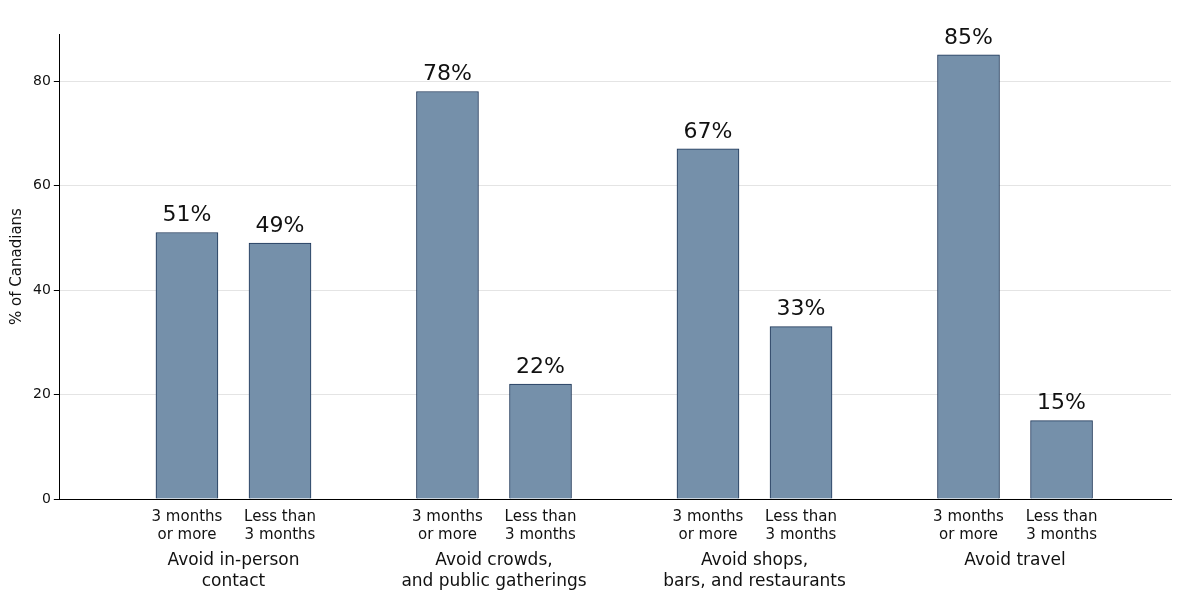 Image resolution: width=1179 pixels, height=595 pixels. What do you see at coordinates (968, 36) in the screenshot?
I see `data-label: 85%` at bounding box center [968, 36].